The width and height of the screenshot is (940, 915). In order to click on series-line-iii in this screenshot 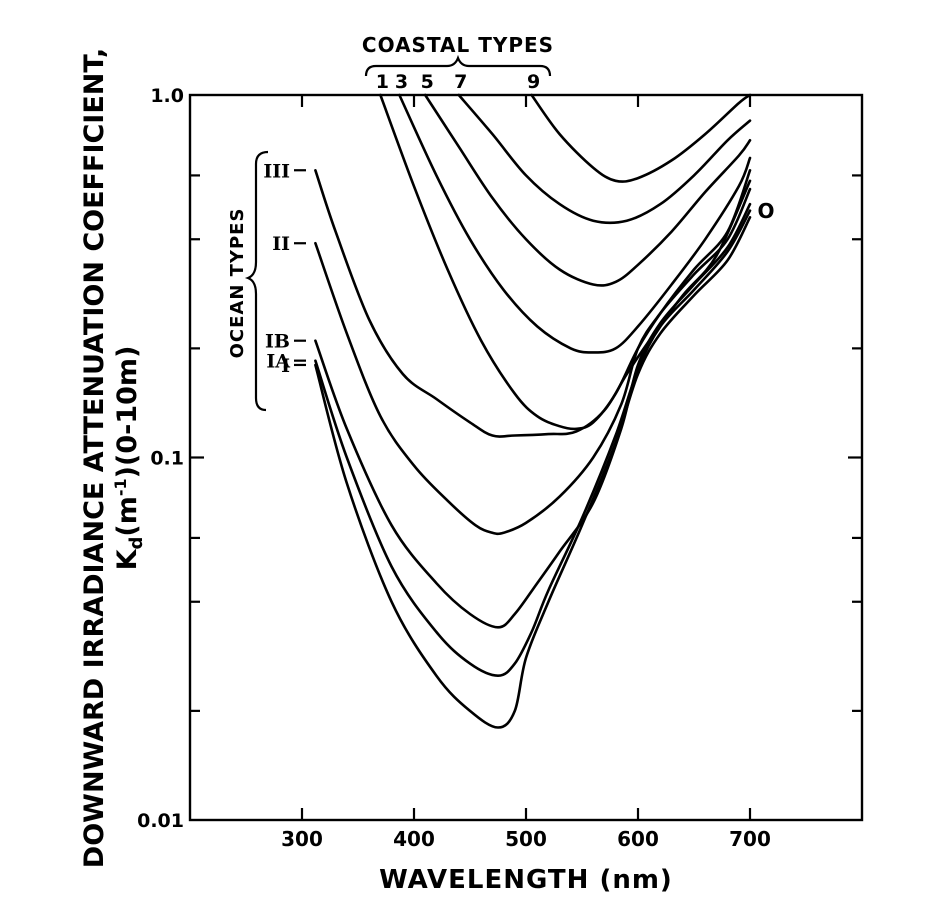, I will do `click(533, 303)`.